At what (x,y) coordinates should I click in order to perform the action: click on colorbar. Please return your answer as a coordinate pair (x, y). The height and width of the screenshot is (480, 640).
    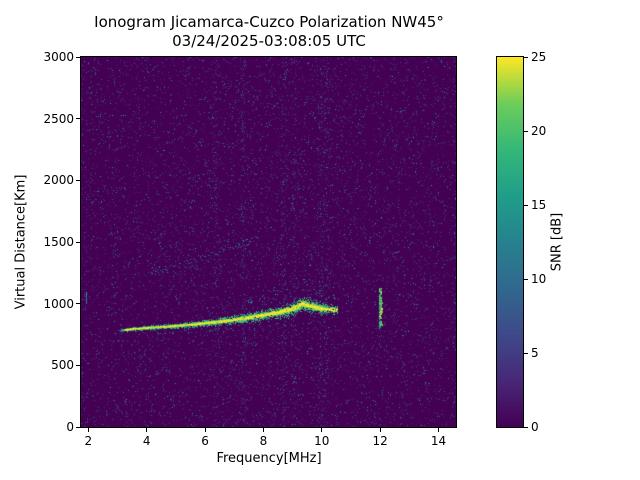
    Looking at the image, I should click on (510, 242).